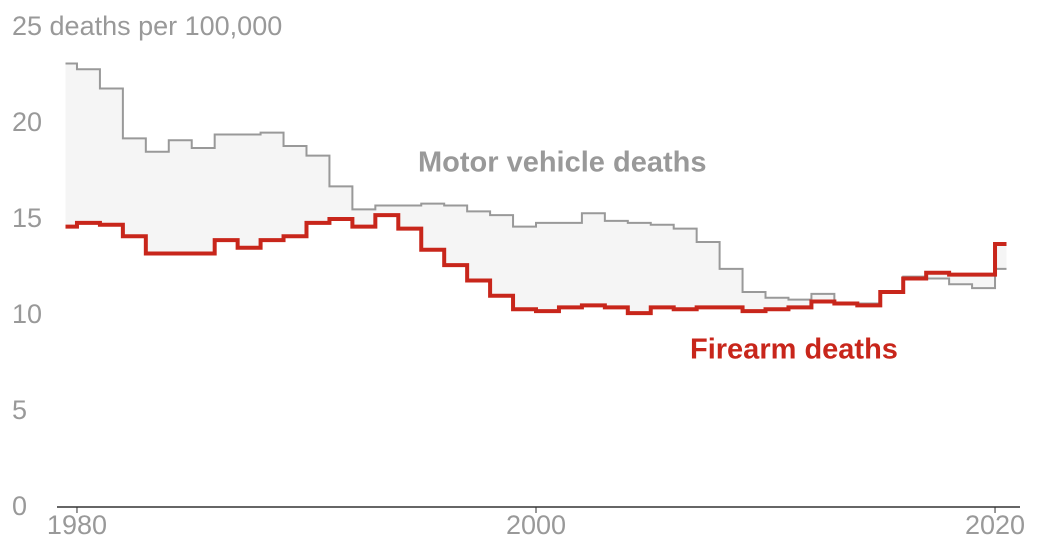  I want to click on y-tick-label: 25 deaths per 100,000, so click(147, 26).